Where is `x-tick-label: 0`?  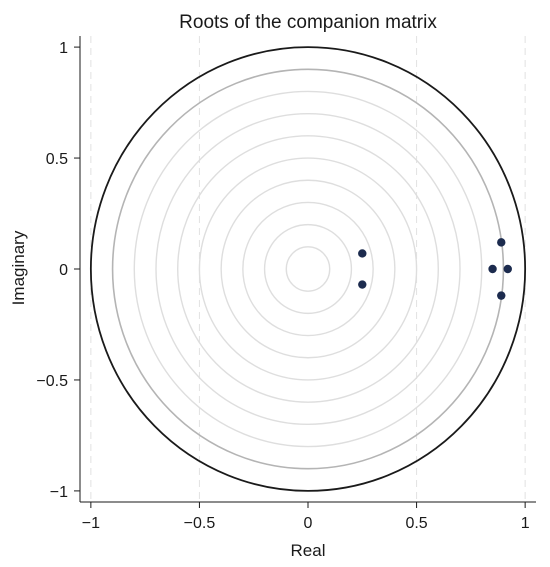
x-tick-label: 0 is located at coordinates (308, 523).